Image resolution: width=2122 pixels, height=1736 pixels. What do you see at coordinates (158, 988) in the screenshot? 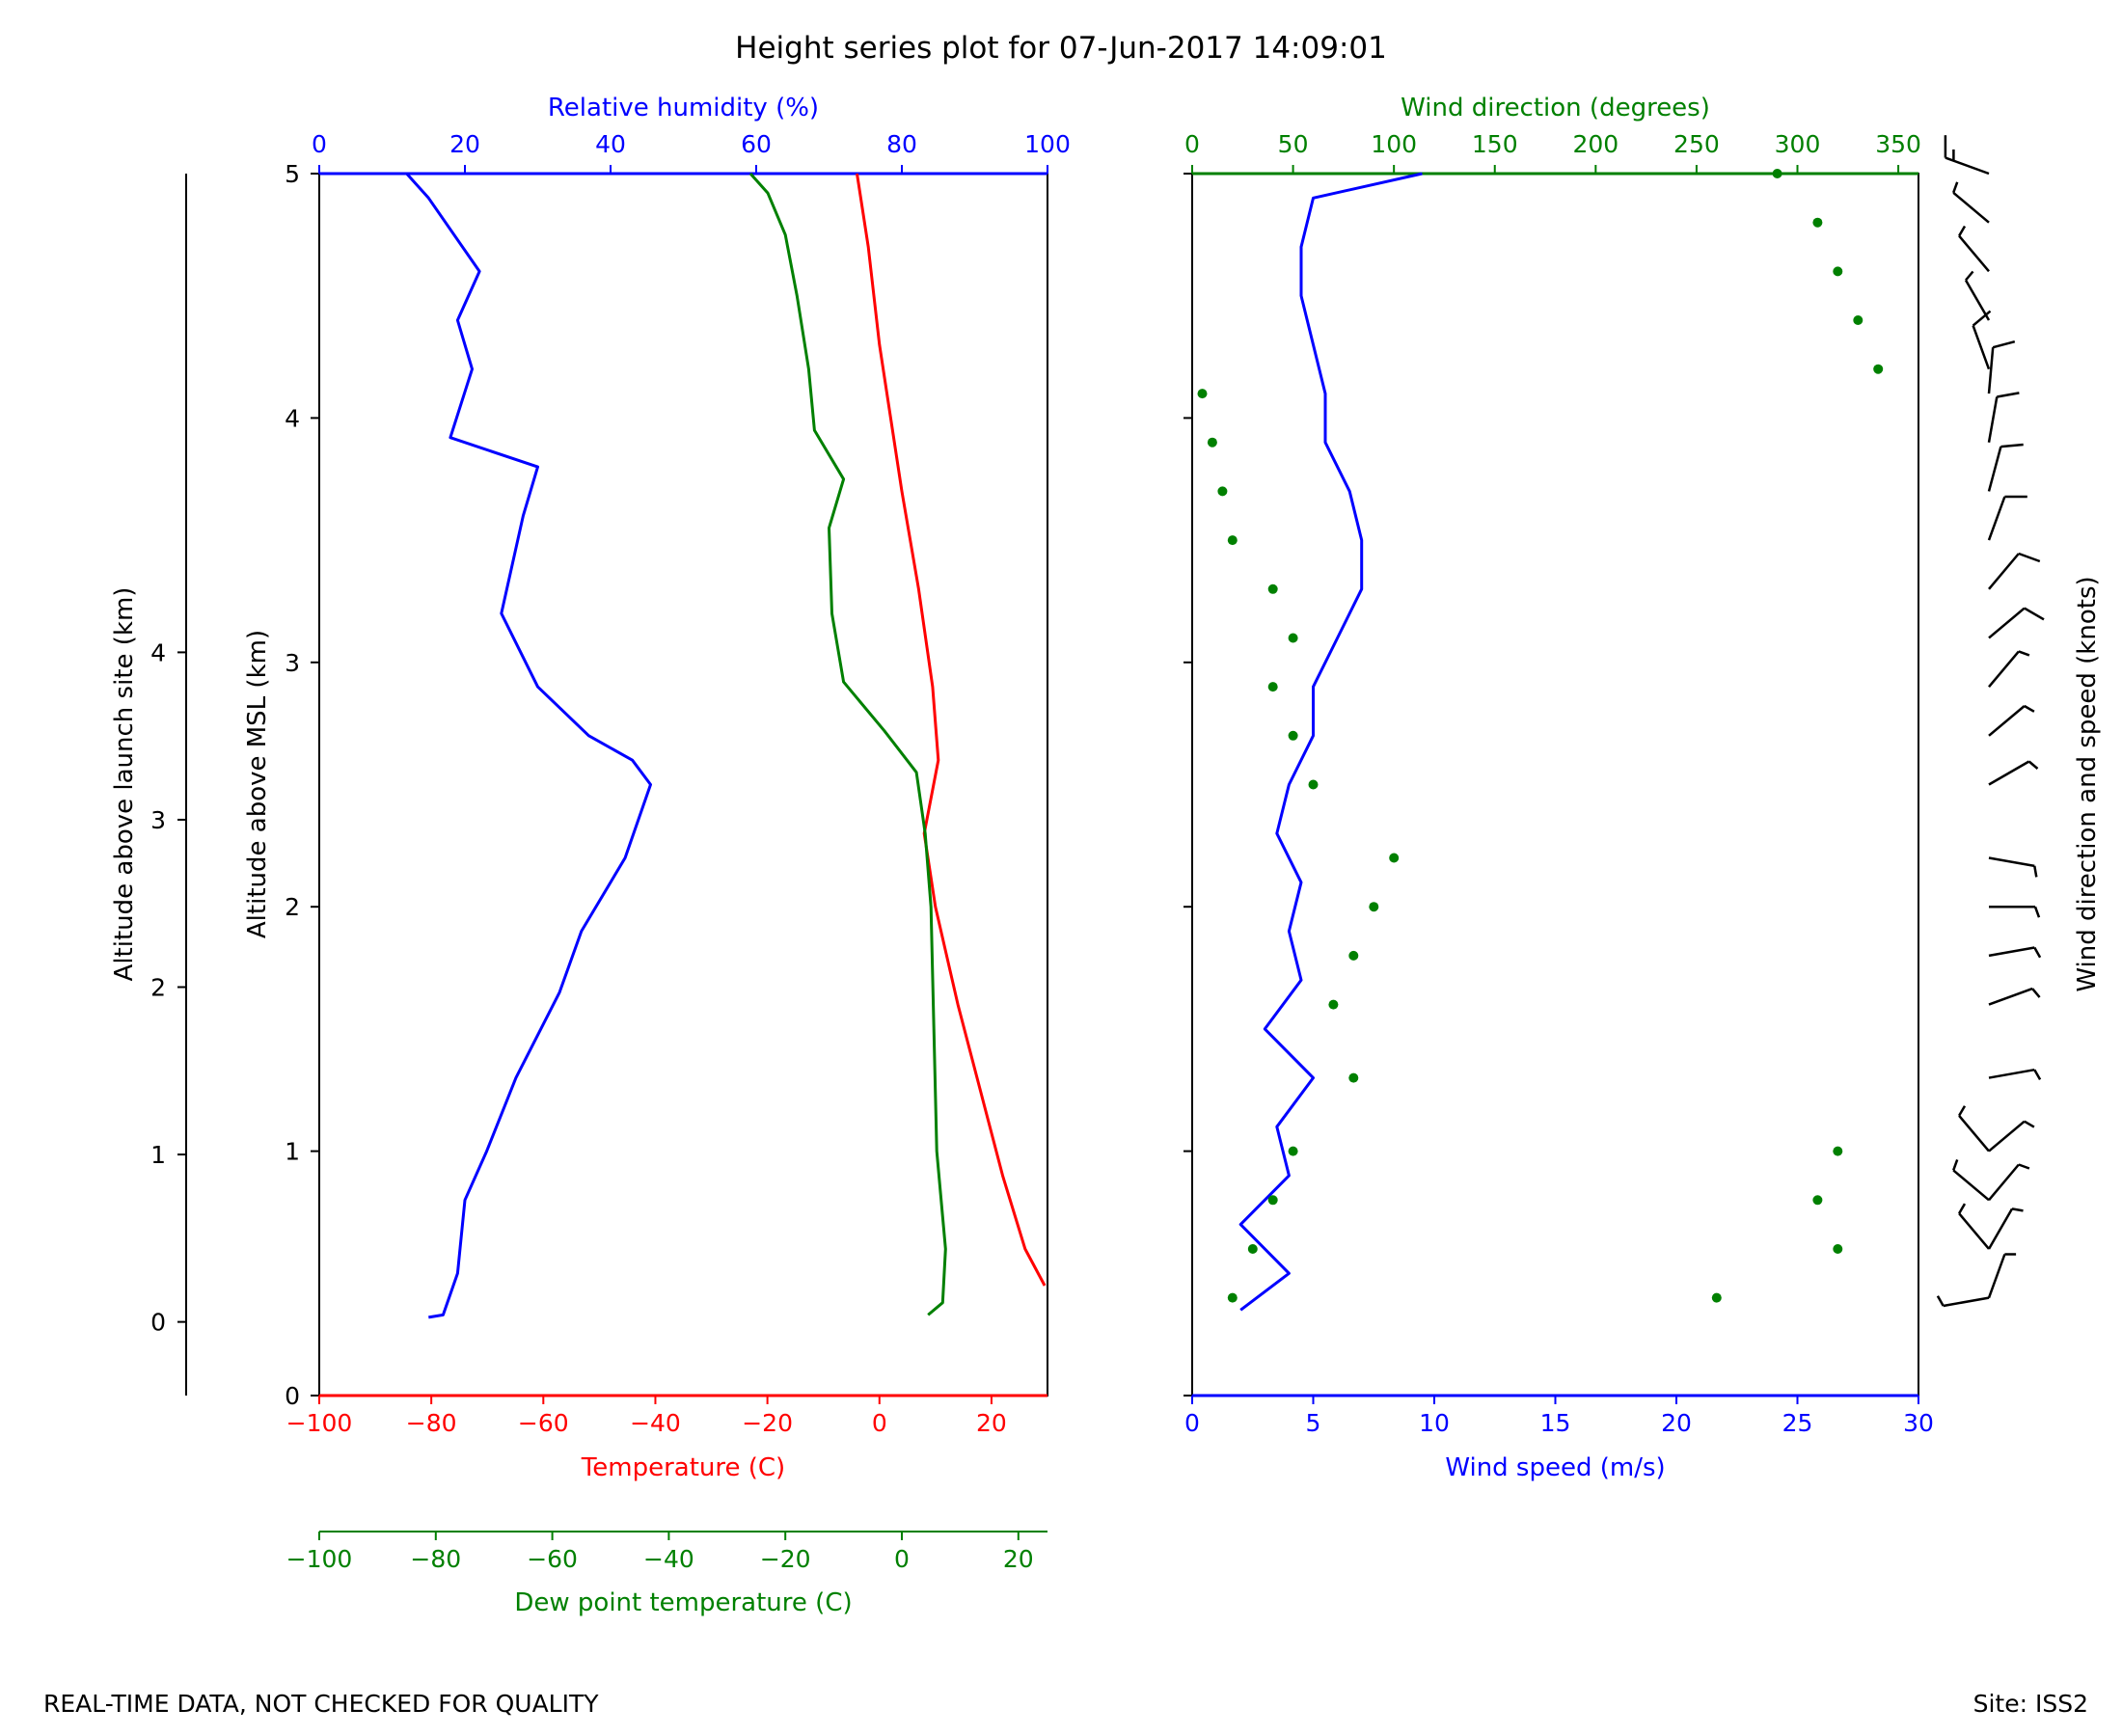
I see `launch-tick-label: 2` at bounding box center [158, 988].